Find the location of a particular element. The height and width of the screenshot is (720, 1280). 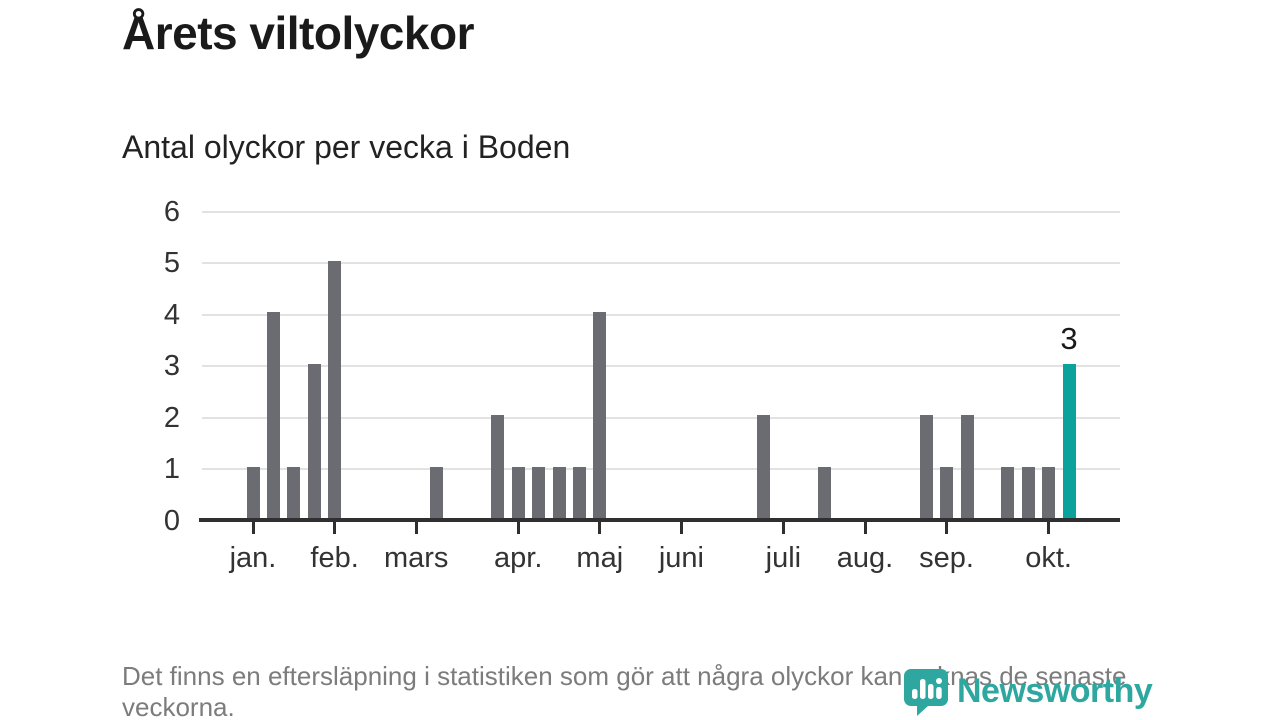

y-axis-label-2: 2 is located at coordinates (171, 417).